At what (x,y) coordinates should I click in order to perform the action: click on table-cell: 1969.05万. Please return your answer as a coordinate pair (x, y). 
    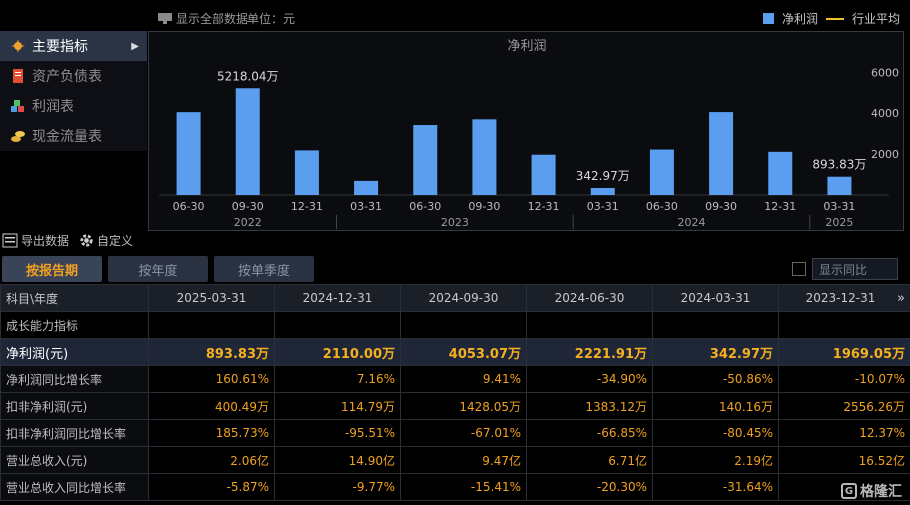
    Looking at the image, I should click on (844, 352).